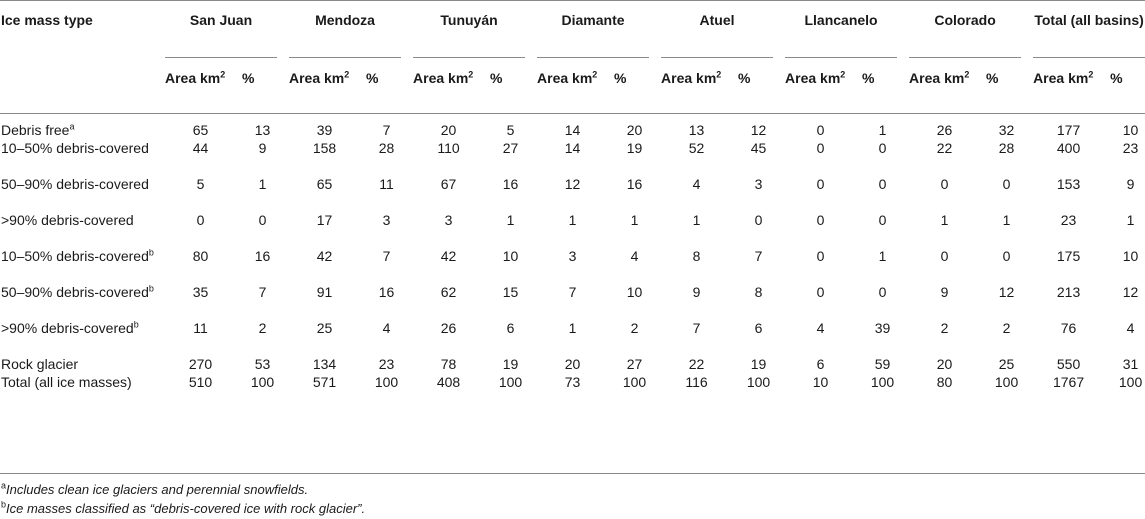  What do you see at coordinates (944, 328) in the screenshot?
I see `cell-area: 2` at bounding box center [944, 328].